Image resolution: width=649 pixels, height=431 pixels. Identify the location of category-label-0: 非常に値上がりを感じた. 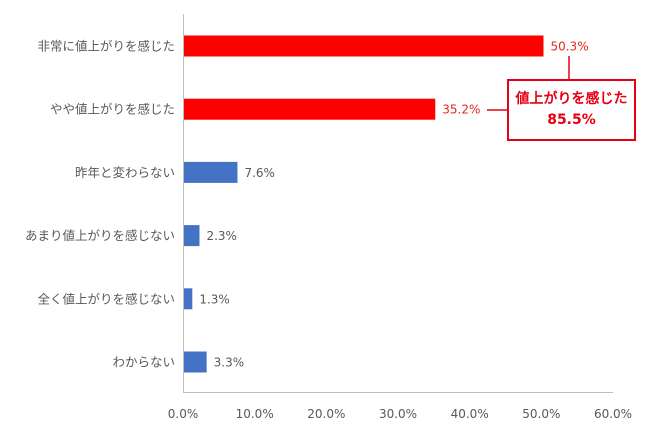
(106, 46).